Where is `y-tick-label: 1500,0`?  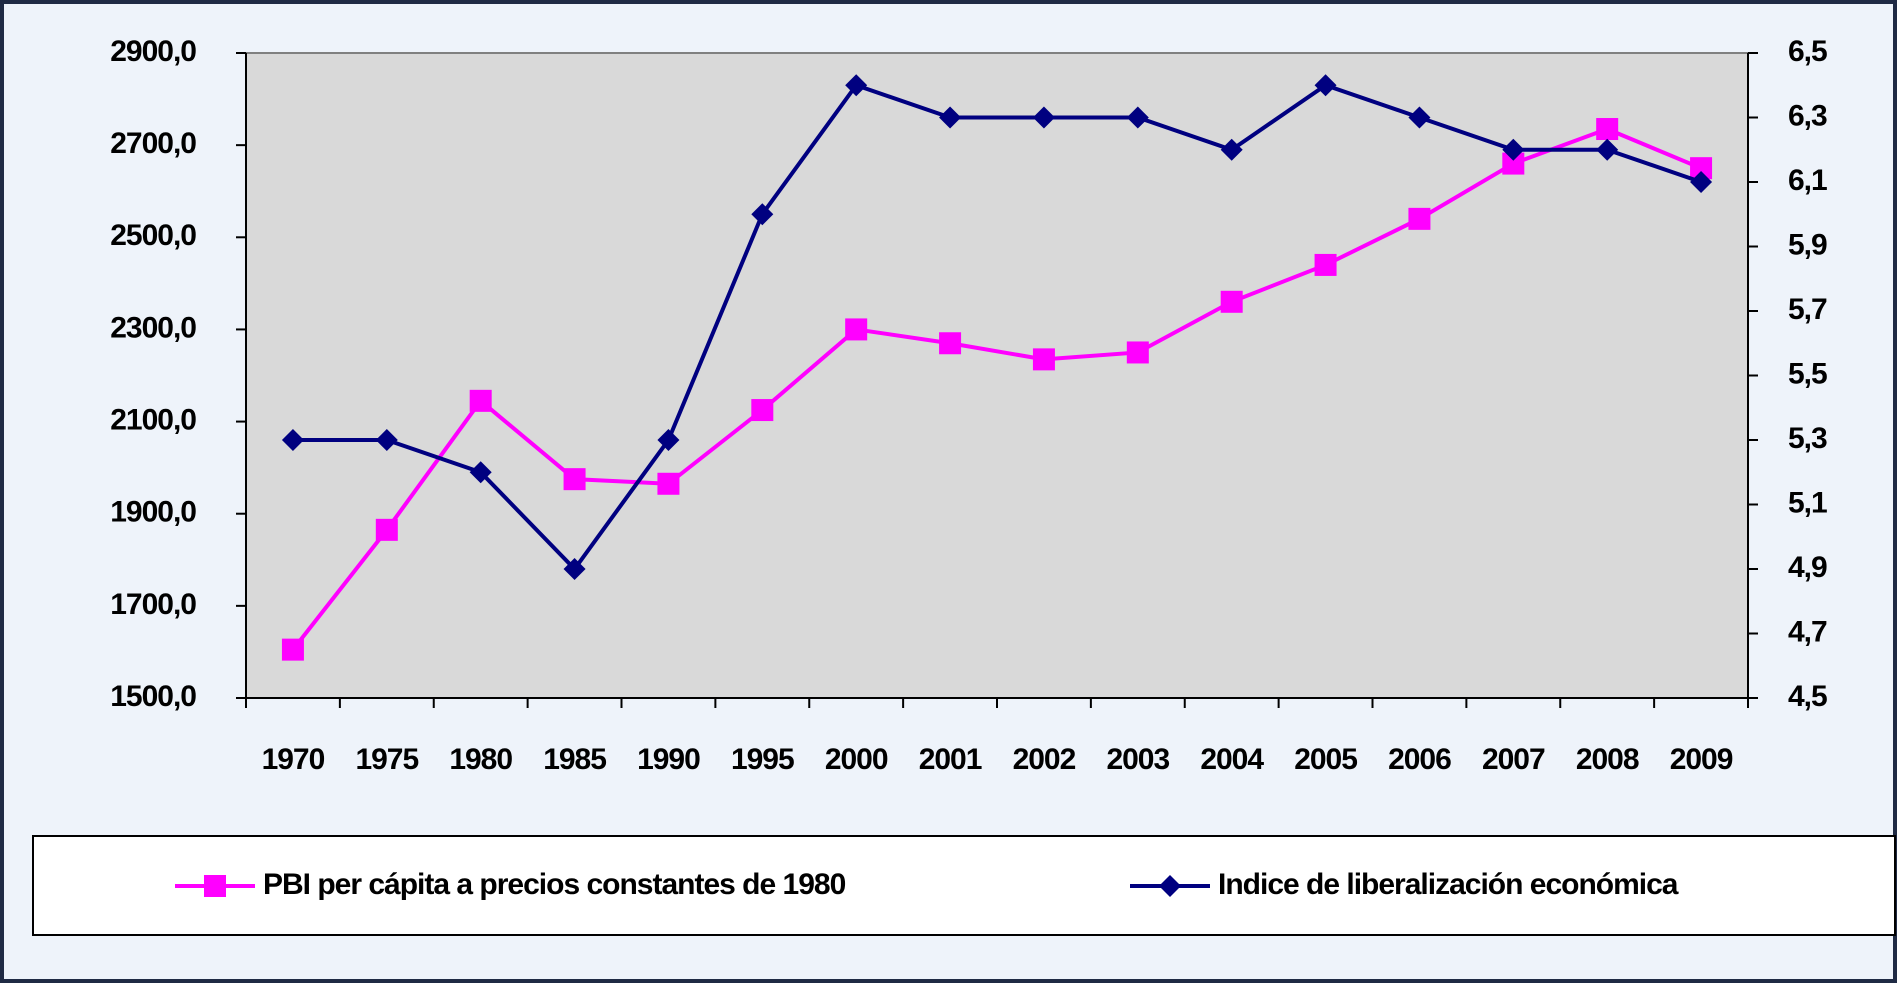 y-tick-label: 1500,0 is located at coordinates (153, 696).